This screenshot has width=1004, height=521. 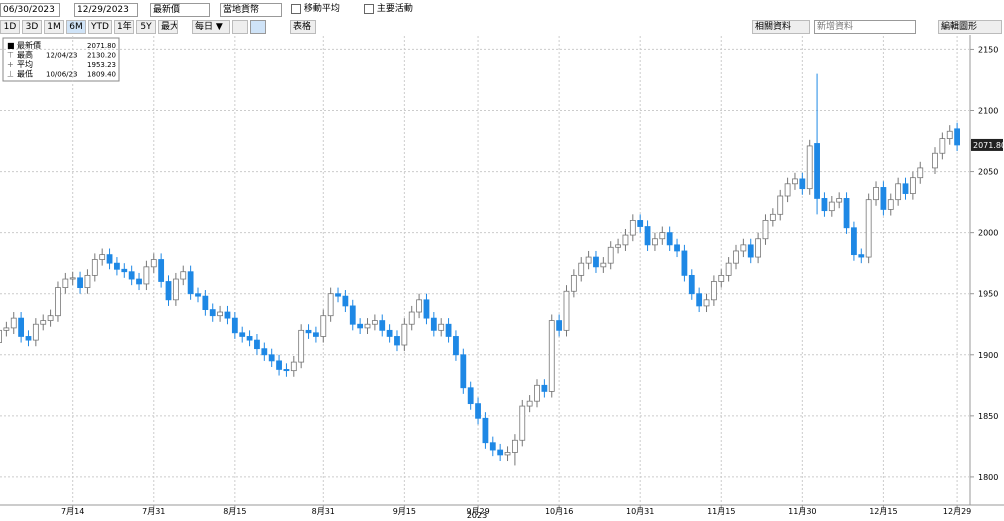 What do you see at coordinates (477, 515) in the screenshot?
I see `x-axis-year: 2023` at bounding box center [477, 515].